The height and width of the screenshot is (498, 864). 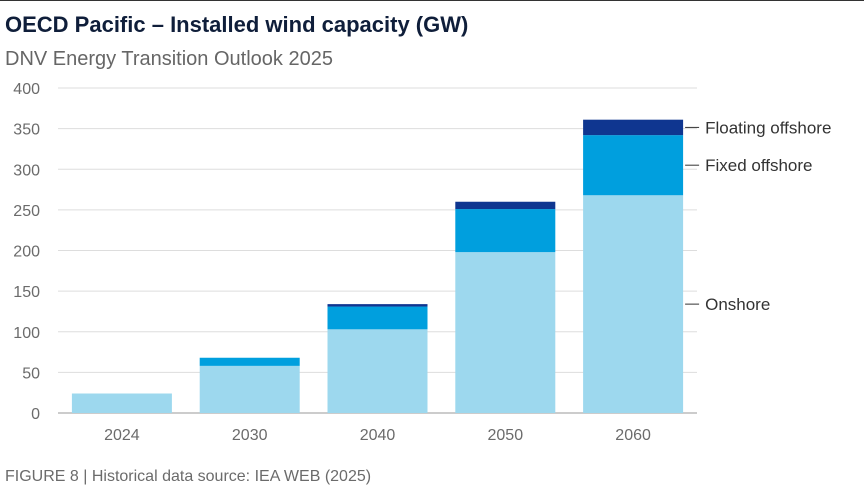 What do you see at coordinates (377, 371) in the screenshot?
I see `bar-onshore-2040` at bounding box center [377, 371].